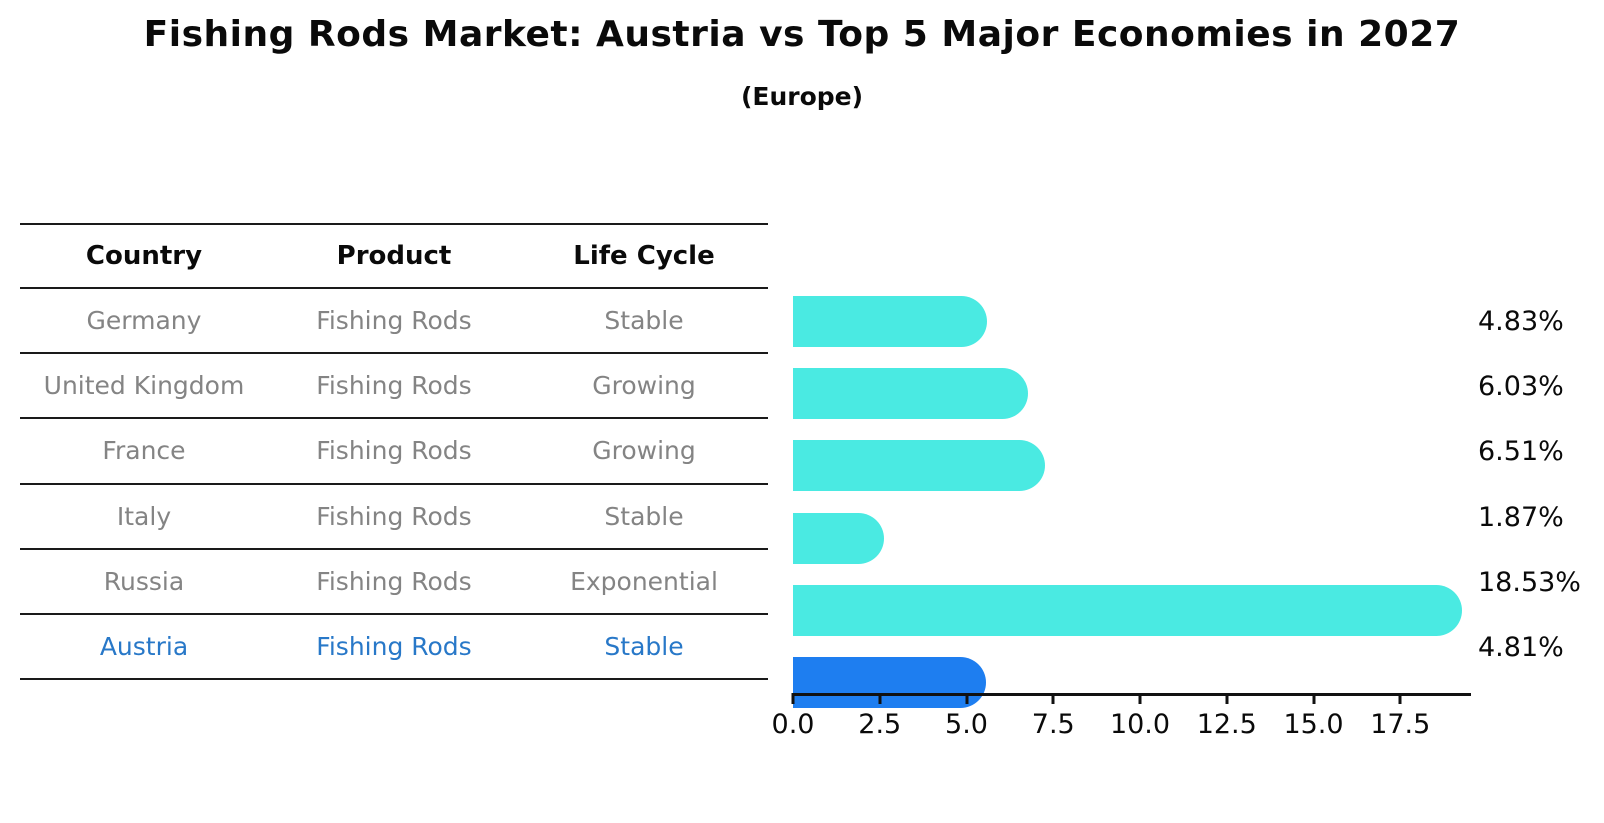 Image resolution: width=1604 pixels, height=823 pixels. I want to click on x-axis, so click(1132, 694).